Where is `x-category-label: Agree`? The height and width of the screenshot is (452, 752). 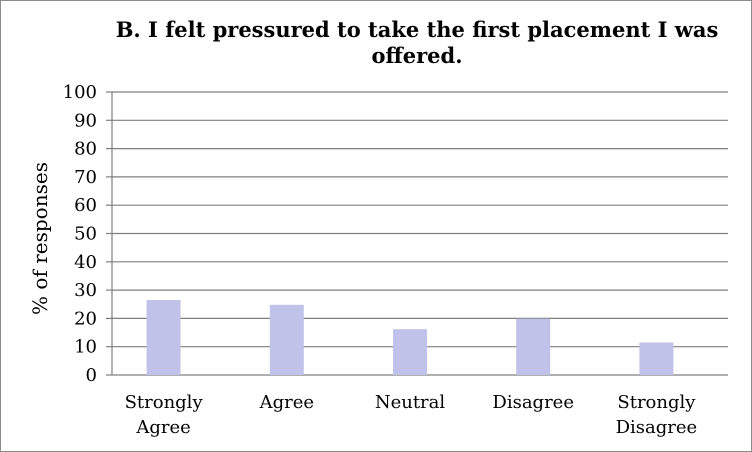
x-category-label: Agree is located at coordinates (286, 402).